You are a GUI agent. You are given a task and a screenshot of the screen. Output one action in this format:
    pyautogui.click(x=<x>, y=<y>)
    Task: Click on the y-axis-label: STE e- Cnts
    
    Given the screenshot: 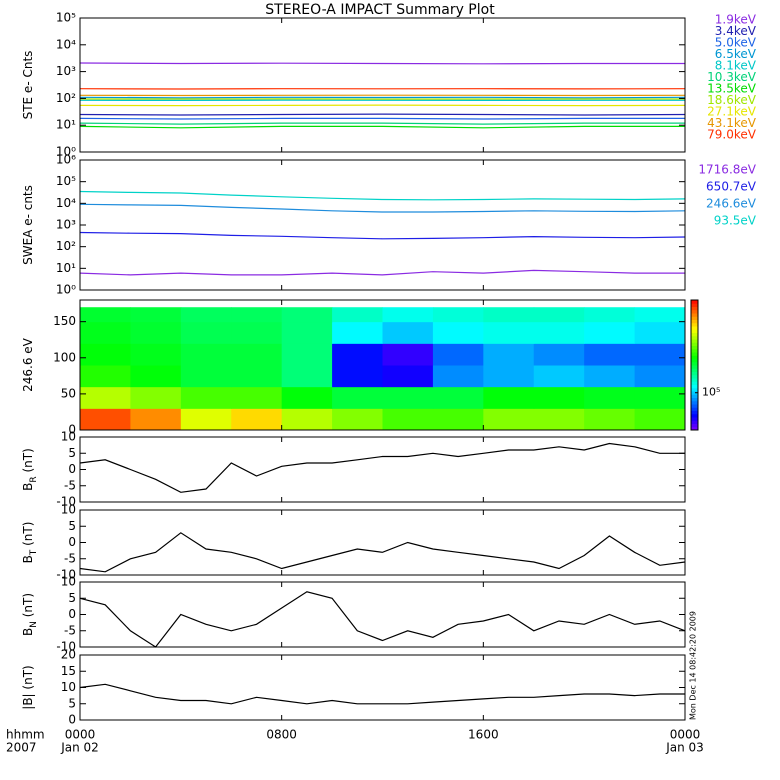 What is the action you would take?
    pyautogui.click(x=28, y=85)
    